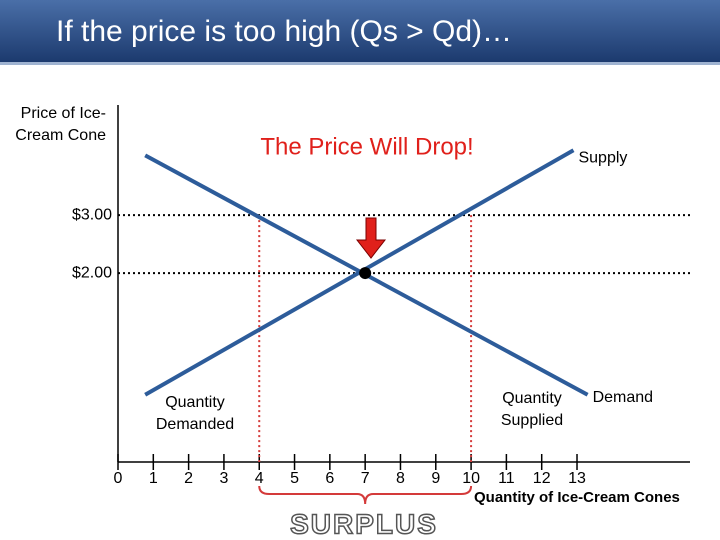  Describe the element at coordinates (153, 478) in the screenshot. I see `x-tick-label: 1` at that location.